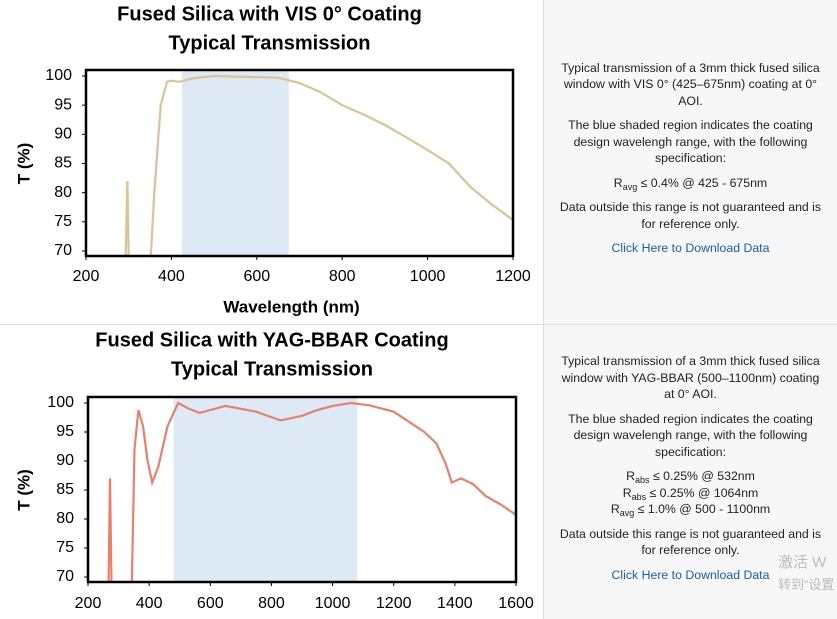  I want to click on spec: Ravg ≤ 0.4% @ 425 - 675nm, so click(690, 183).